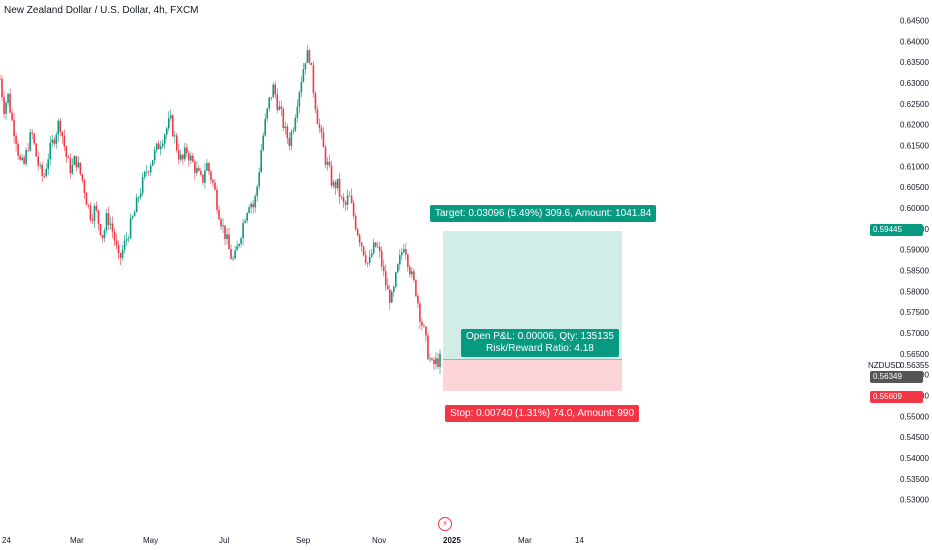 Image resolution: width=932 pixels, height=550 pixels. What do you see at coordinates (914, 312) in the screenshot?
I see `y-tick-label: 0.57500` at bounding box center [914, 312].